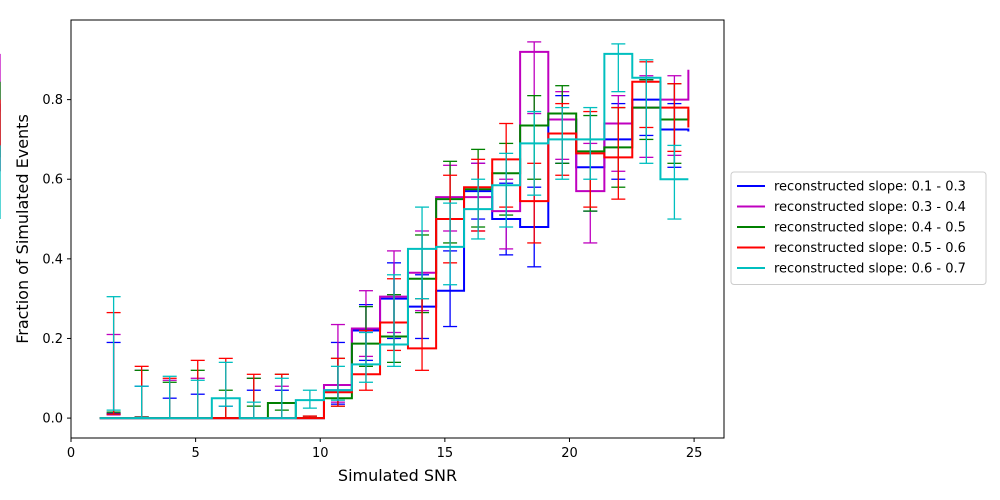 This screenshot has height=500, width=1000. I want to click on x-tick-label: 15, so click(445, 453).